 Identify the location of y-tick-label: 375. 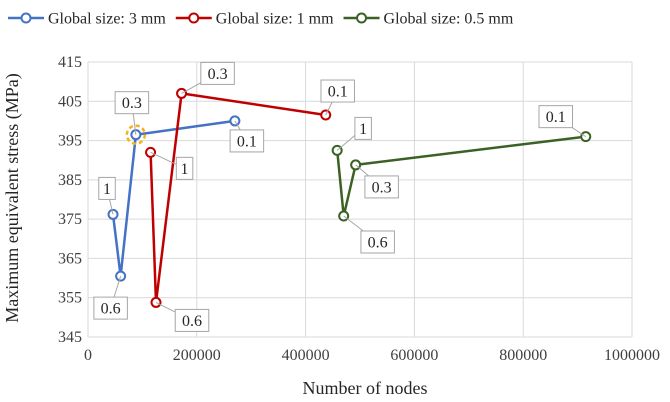
(70, 219).